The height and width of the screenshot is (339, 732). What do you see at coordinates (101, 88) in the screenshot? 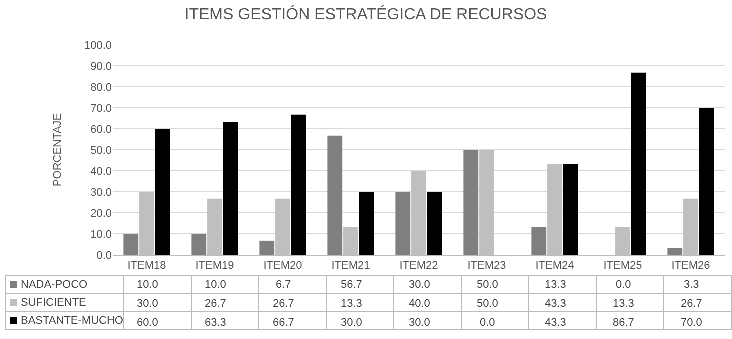
I see `y-tick-label: 80.0` at bounding box center [101, 88].